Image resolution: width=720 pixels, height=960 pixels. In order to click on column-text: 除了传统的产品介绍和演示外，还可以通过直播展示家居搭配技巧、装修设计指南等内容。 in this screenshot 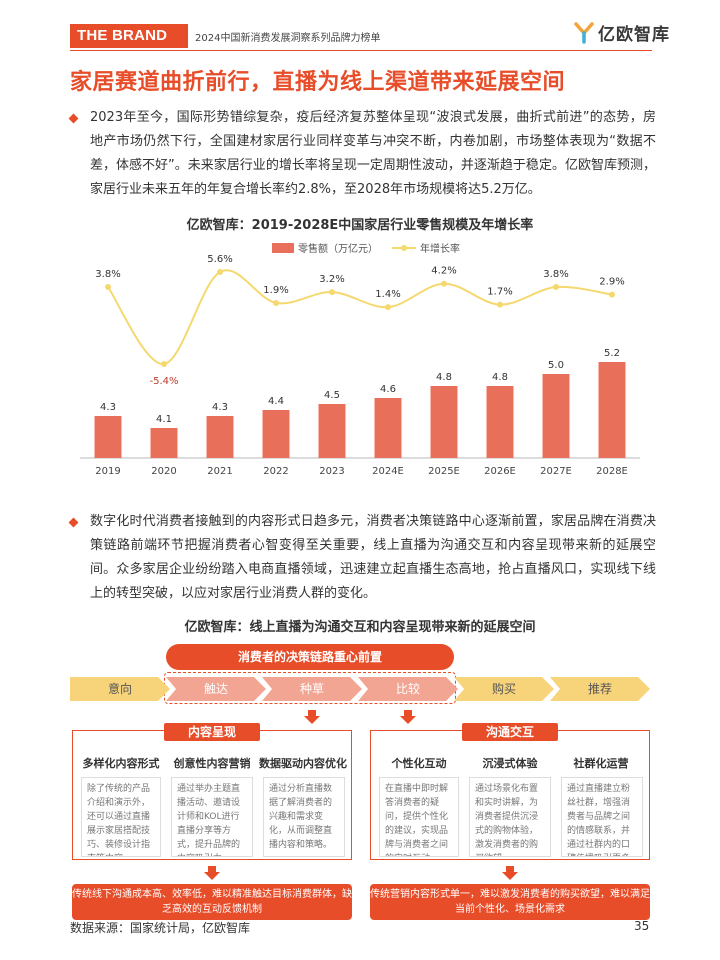, I will do `click(121, 817)`.